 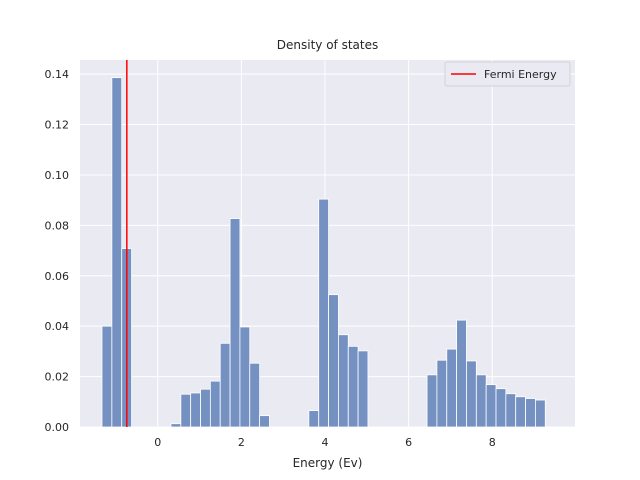 I want to click on x-tick-label: 2, so click(x=241, y=442).